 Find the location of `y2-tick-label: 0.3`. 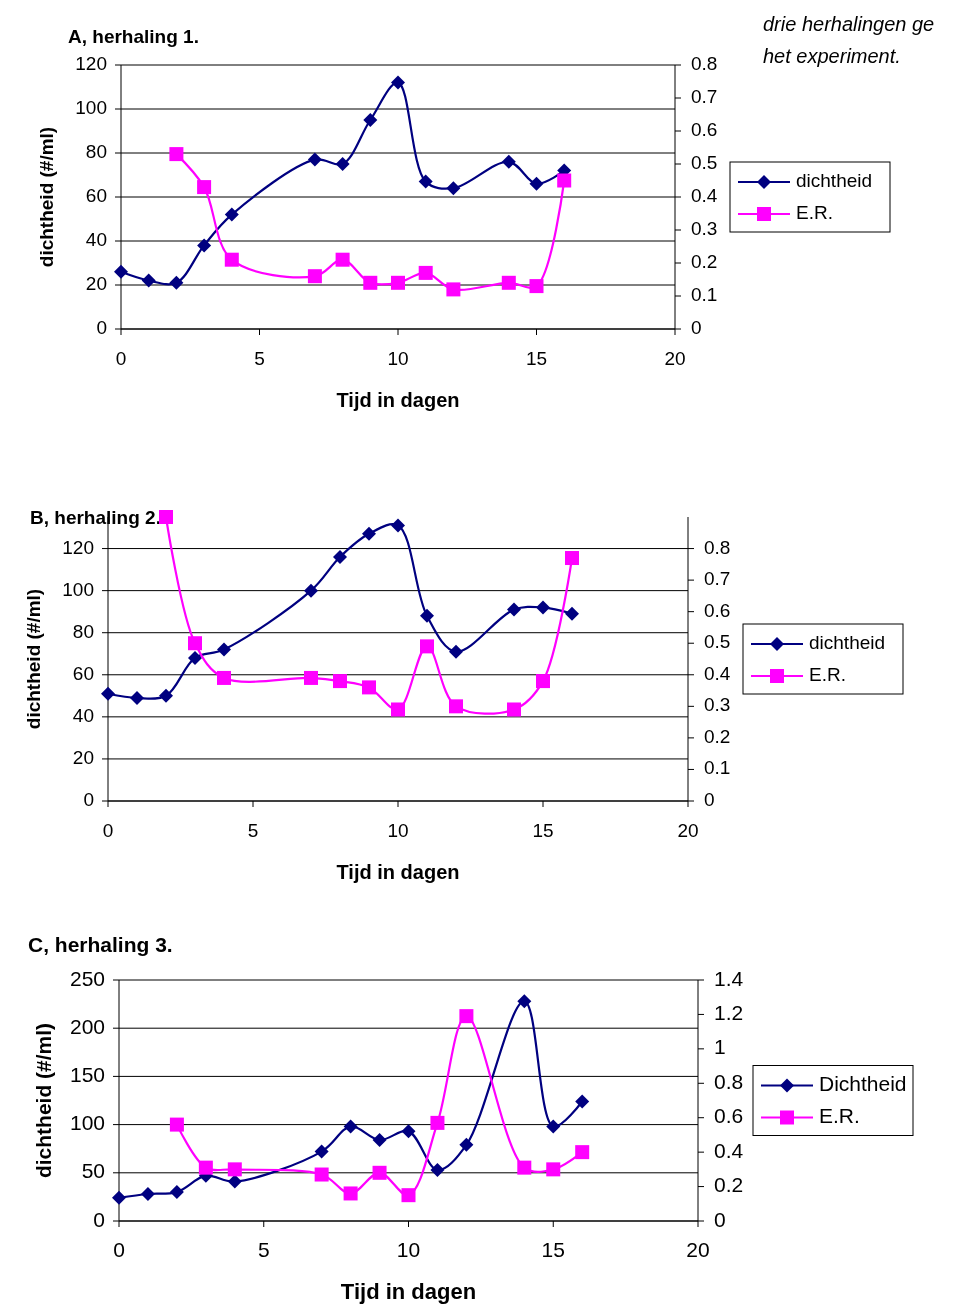

y2-tick-label: 0.3 is located at coordinates (704, 229).